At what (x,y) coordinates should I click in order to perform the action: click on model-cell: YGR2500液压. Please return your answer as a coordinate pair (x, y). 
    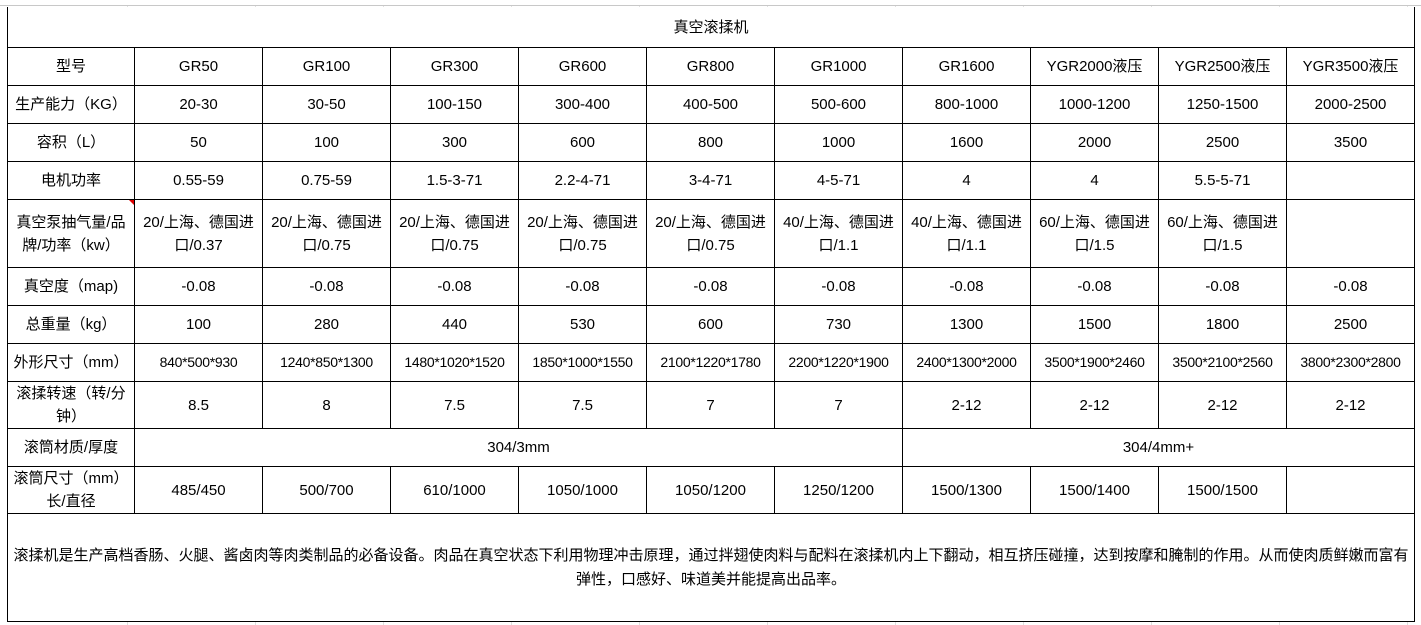
    Looking at the image, I should click on (1222, 66).